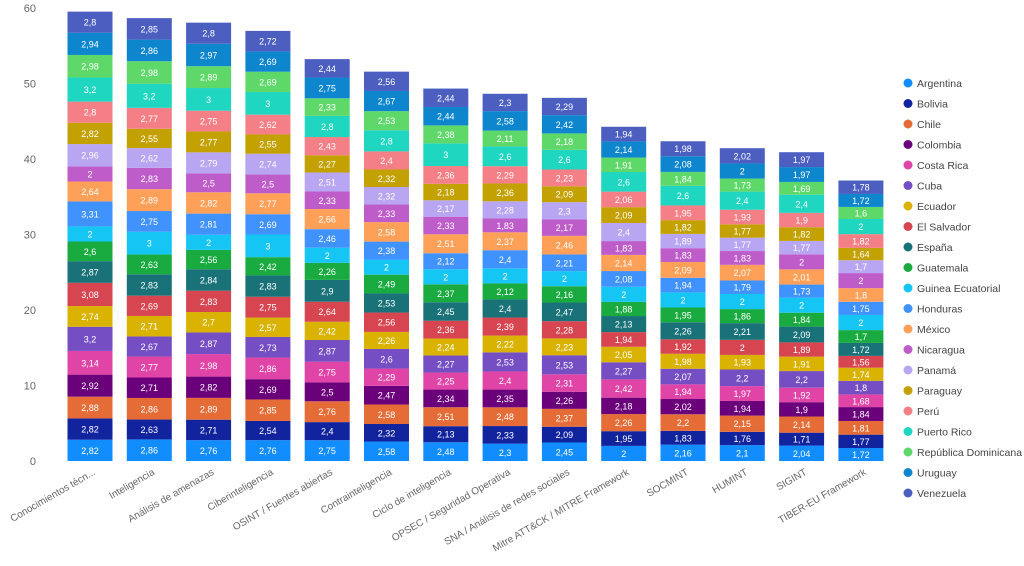  Describe the element at coordinates (933, 84) in the screenshot. I see `legend-item: Argentina` at that location.